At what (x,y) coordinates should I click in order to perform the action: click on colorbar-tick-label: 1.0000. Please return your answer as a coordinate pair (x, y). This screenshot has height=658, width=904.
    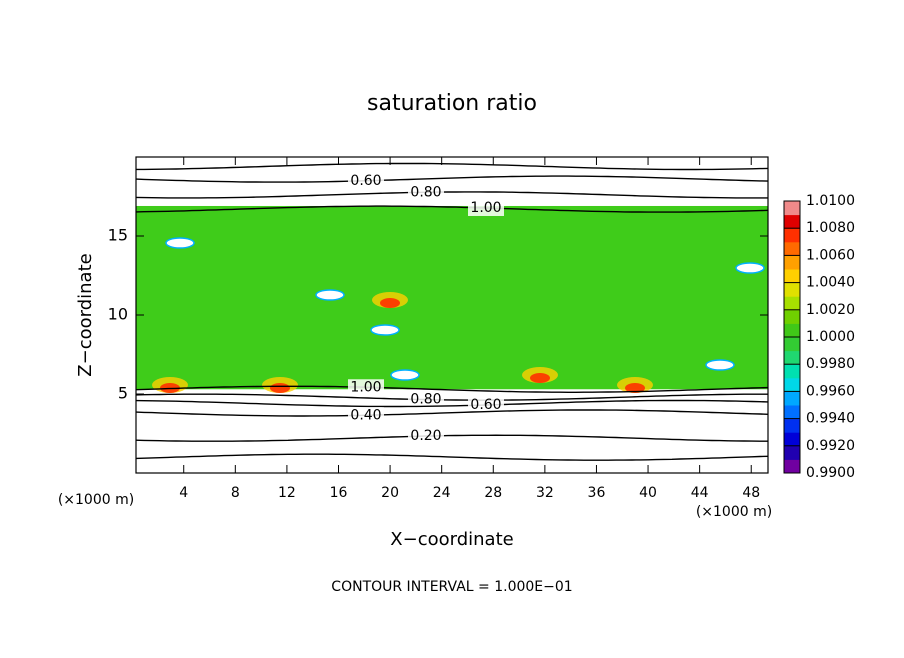
    Looking at the image, I should click on (830, 337).